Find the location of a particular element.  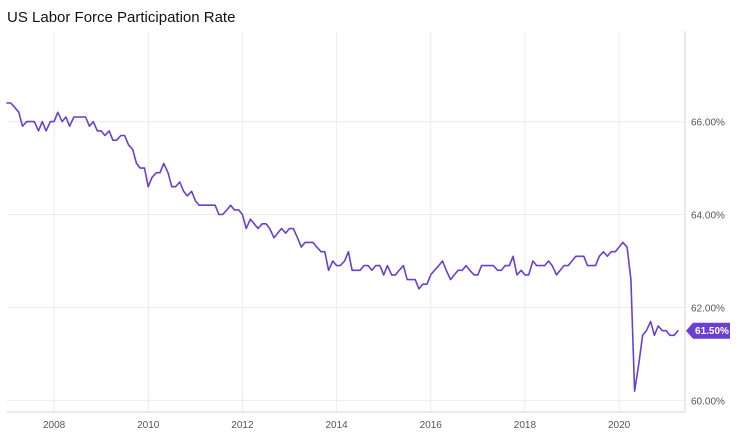

x-tick-label: 2020 is located at coordinates (619, 425).